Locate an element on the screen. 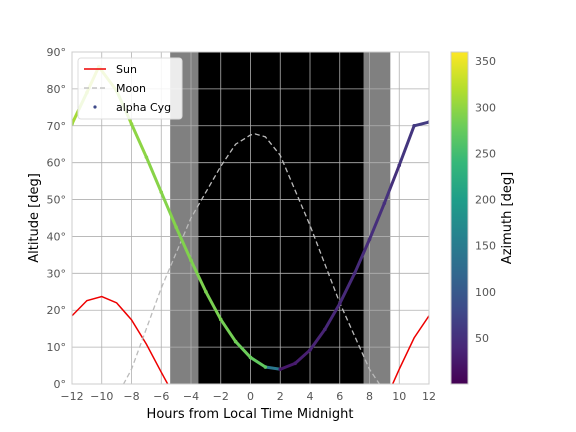 The height and width of the screenshot is (432, 576). colorbar-tick-label: 100 is located at coordinates (485, 292).